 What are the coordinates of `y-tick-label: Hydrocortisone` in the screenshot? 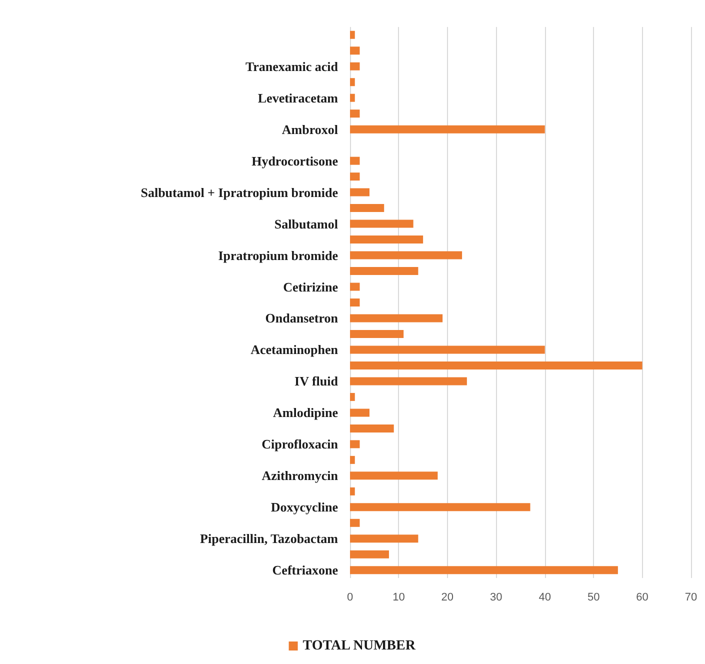 It's located at (295, 160).